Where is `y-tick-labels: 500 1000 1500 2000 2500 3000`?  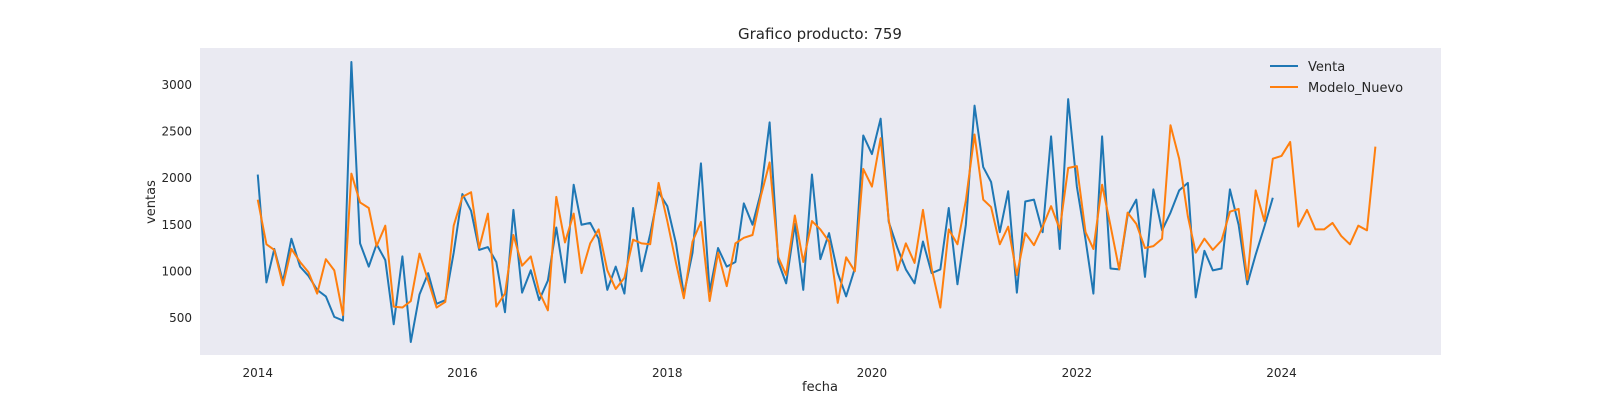 y-tick-labels: 500 1000 1500 2000 2500 3000 is located at coordinates (176, 201).